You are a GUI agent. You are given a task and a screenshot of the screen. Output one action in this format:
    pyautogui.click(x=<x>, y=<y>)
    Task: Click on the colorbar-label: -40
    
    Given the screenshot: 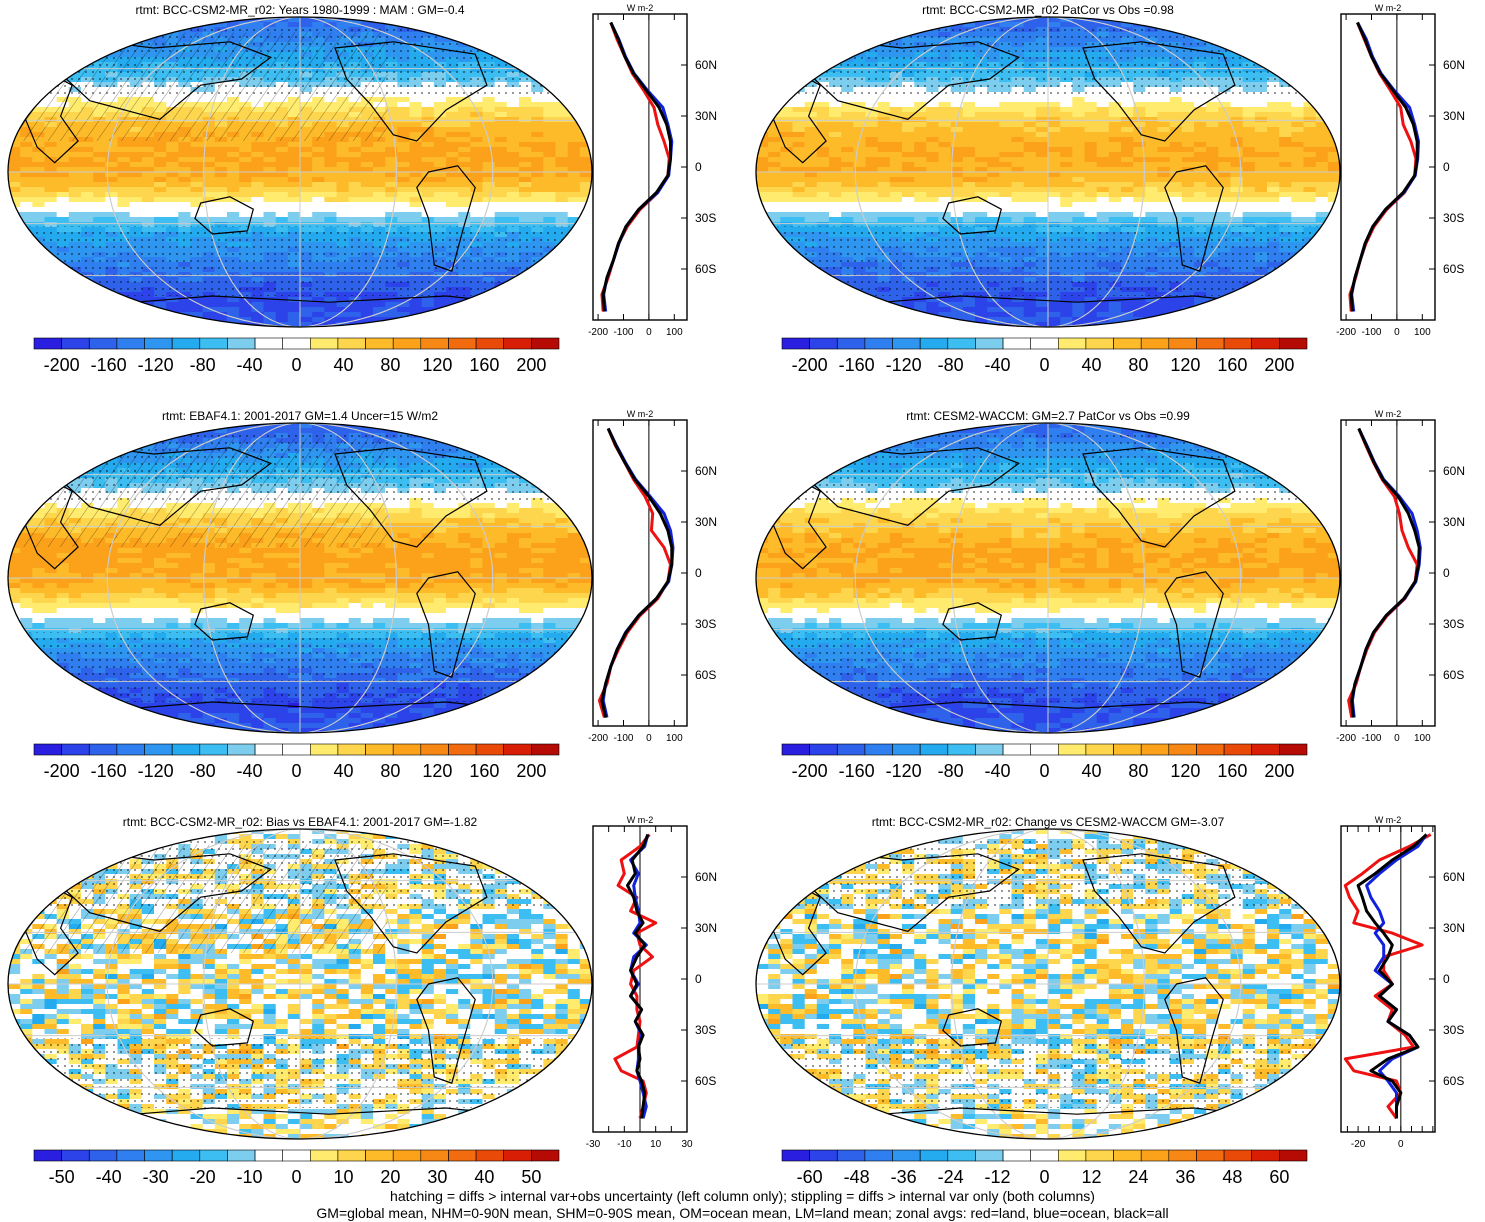 What is the action you would take?
    pyautogui.click(x=997, y=365)
    